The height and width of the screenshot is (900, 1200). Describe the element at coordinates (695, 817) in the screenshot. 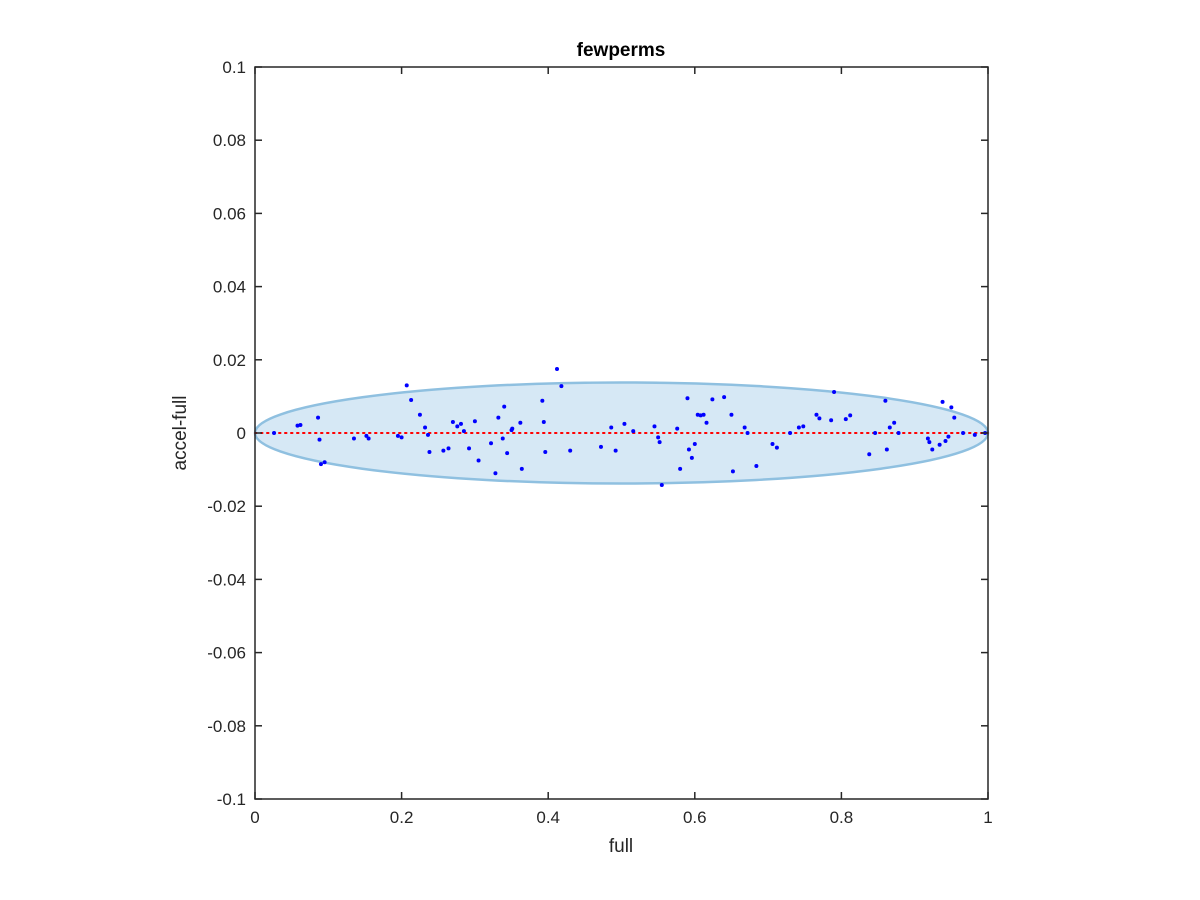

I see `x-tick-label: 0.6` at that location.